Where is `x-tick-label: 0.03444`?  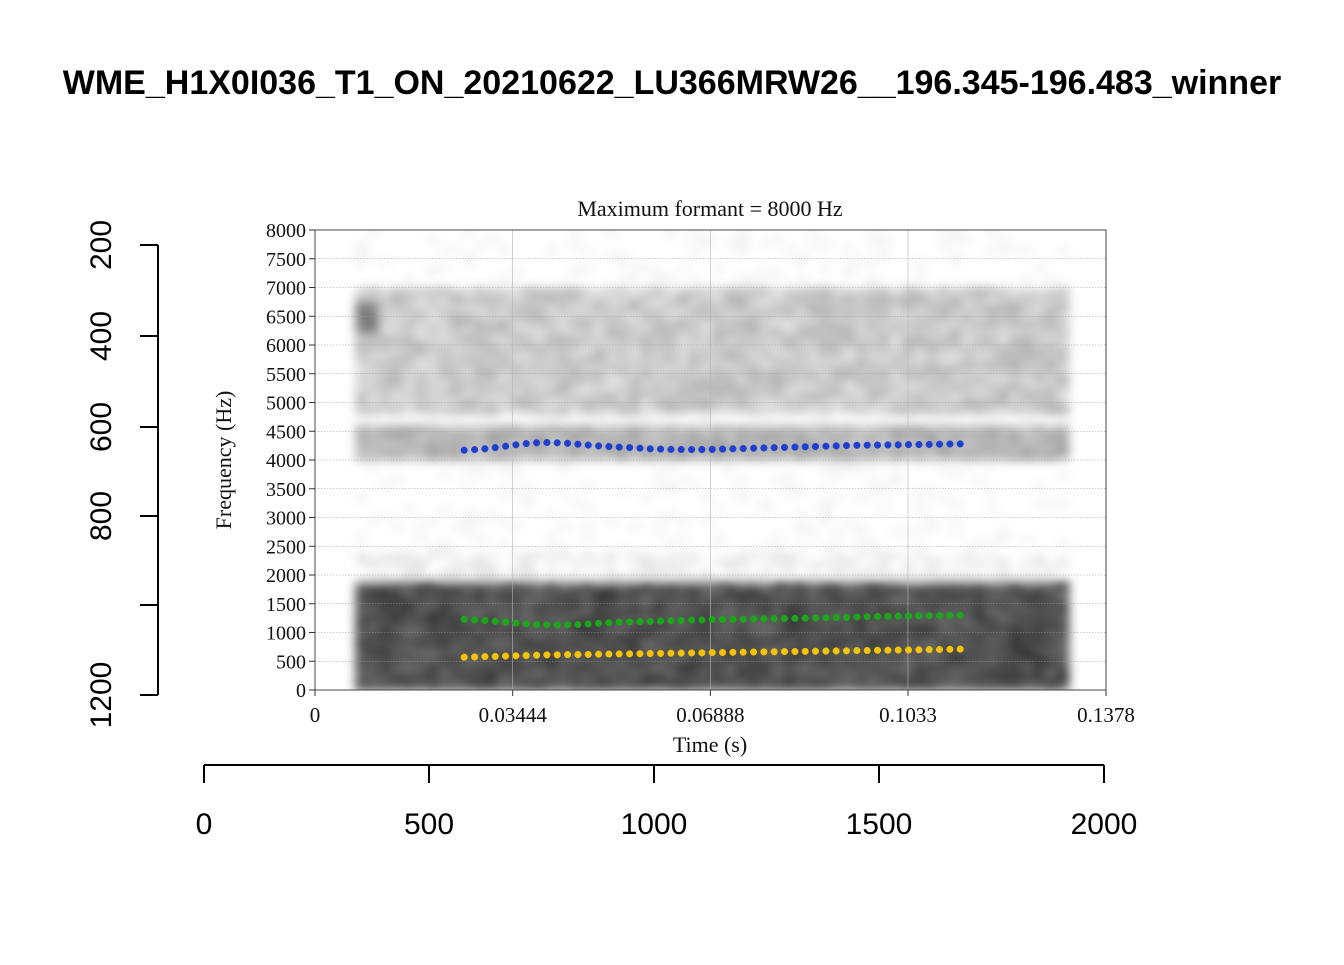 x-tick-label: 0.03444 is located at coordinates (513, 715).